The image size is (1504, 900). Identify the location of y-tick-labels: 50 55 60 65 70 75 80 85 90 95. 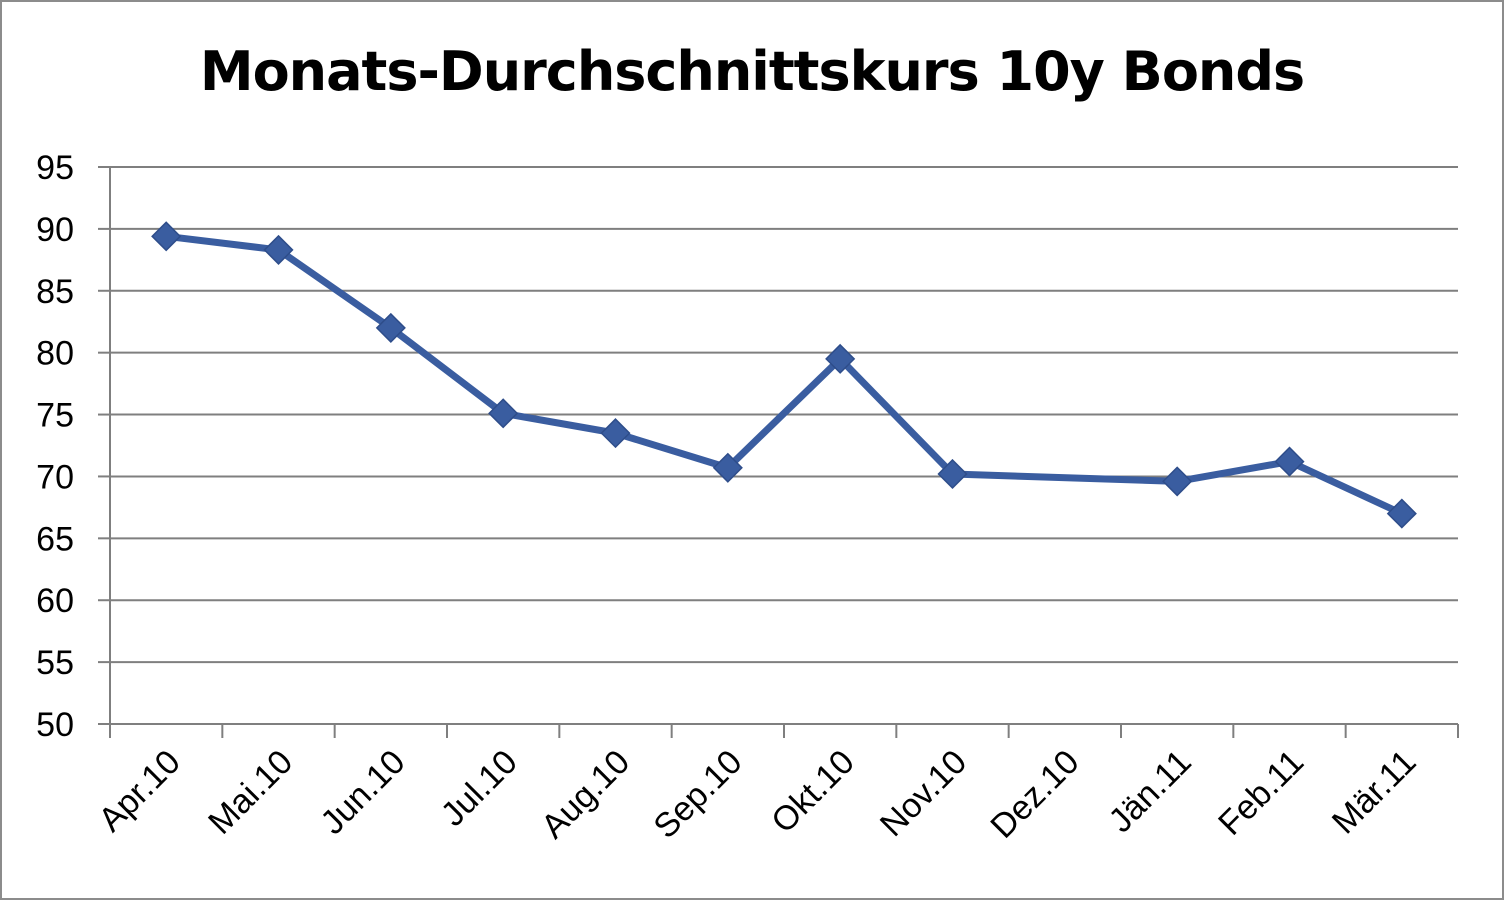
(55, 446).